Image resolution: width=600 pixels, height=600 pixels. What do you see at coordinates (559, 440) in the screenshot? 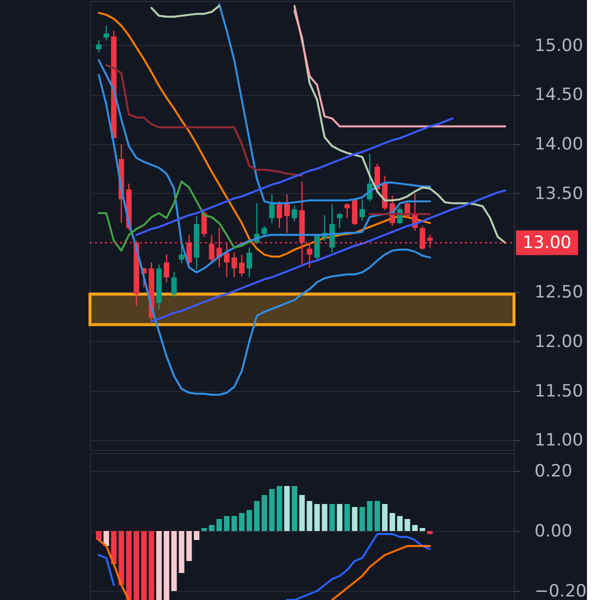
I see `y-tick-label: 11.00` at bounding box center [559, 440].